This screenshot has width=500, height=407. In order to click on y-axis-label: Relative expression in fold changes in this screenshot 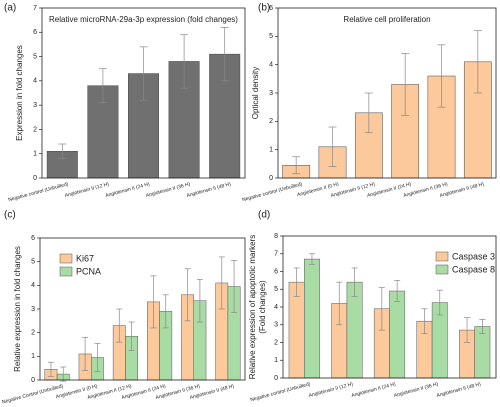, I will do `click(17, 309)`.